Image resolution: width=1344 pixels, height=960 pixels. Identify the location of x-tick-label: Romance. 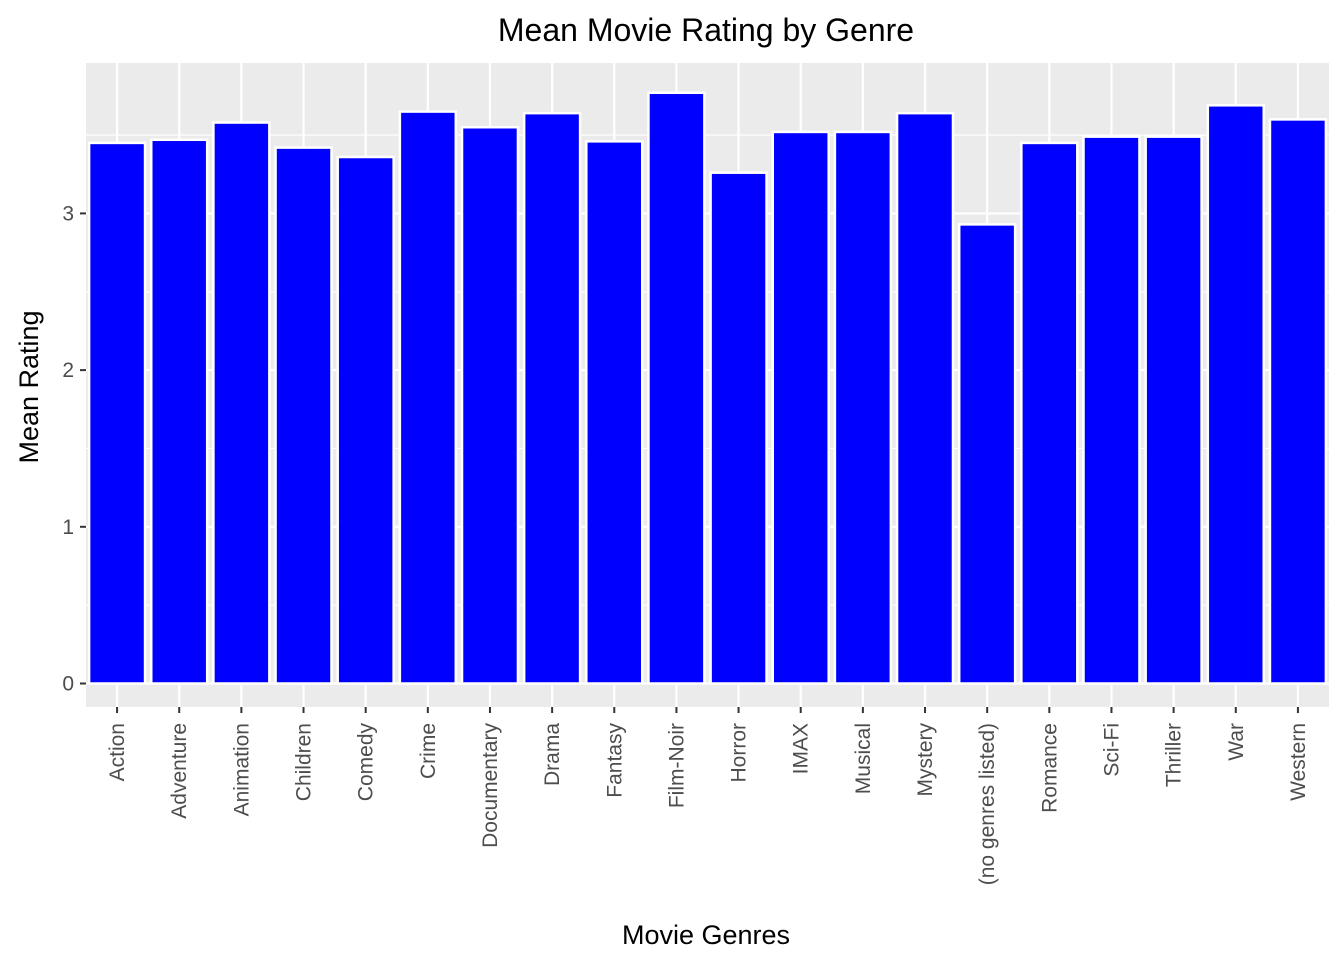
(1049, 768).